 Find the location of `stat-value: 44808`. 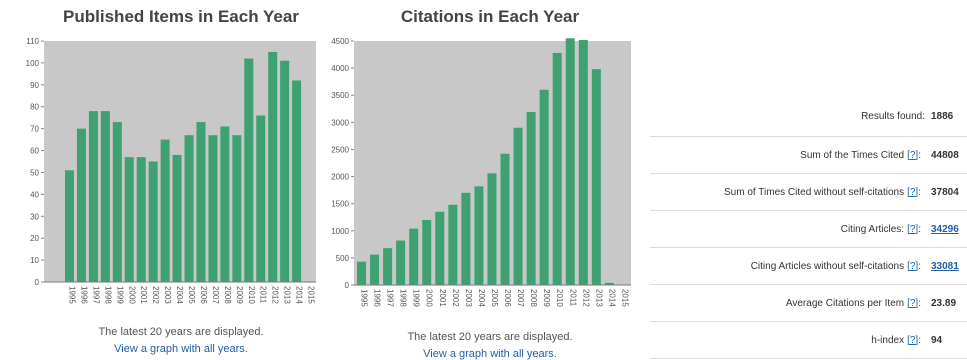

stat-value: 44808 is located at coordinates (945, 155).